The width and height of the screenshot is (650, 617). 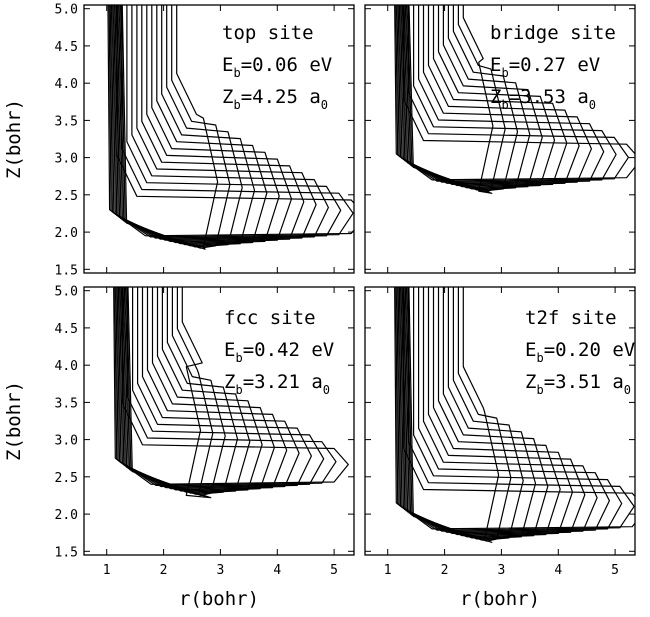 What do you see at coordinates (500, 599) in the screenshot?
I see `x-axis-title-right: r(bohr)` at bounding box center [500, 599].